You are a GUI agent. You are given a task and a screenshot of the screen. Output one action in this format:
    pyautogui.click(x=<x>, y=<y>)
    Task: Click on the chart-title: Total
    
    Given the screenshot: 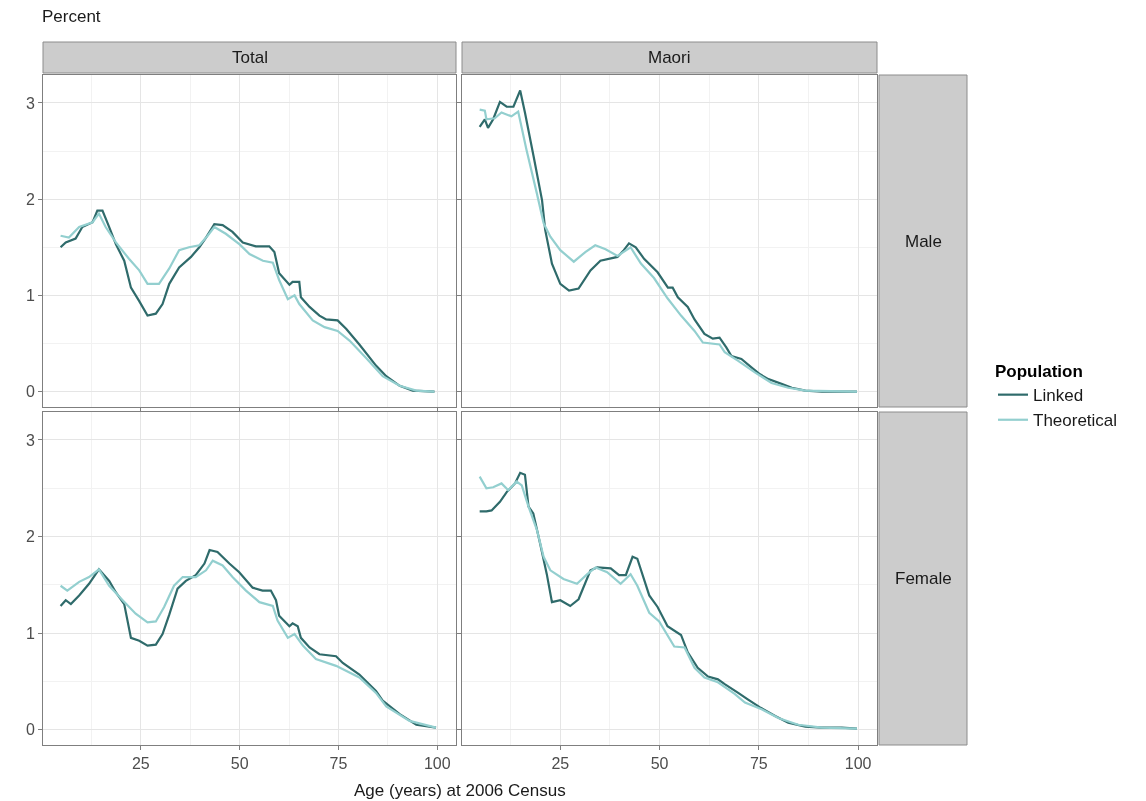 What is the action you would take?
    pyautogui.click(x=250, y=57)
    